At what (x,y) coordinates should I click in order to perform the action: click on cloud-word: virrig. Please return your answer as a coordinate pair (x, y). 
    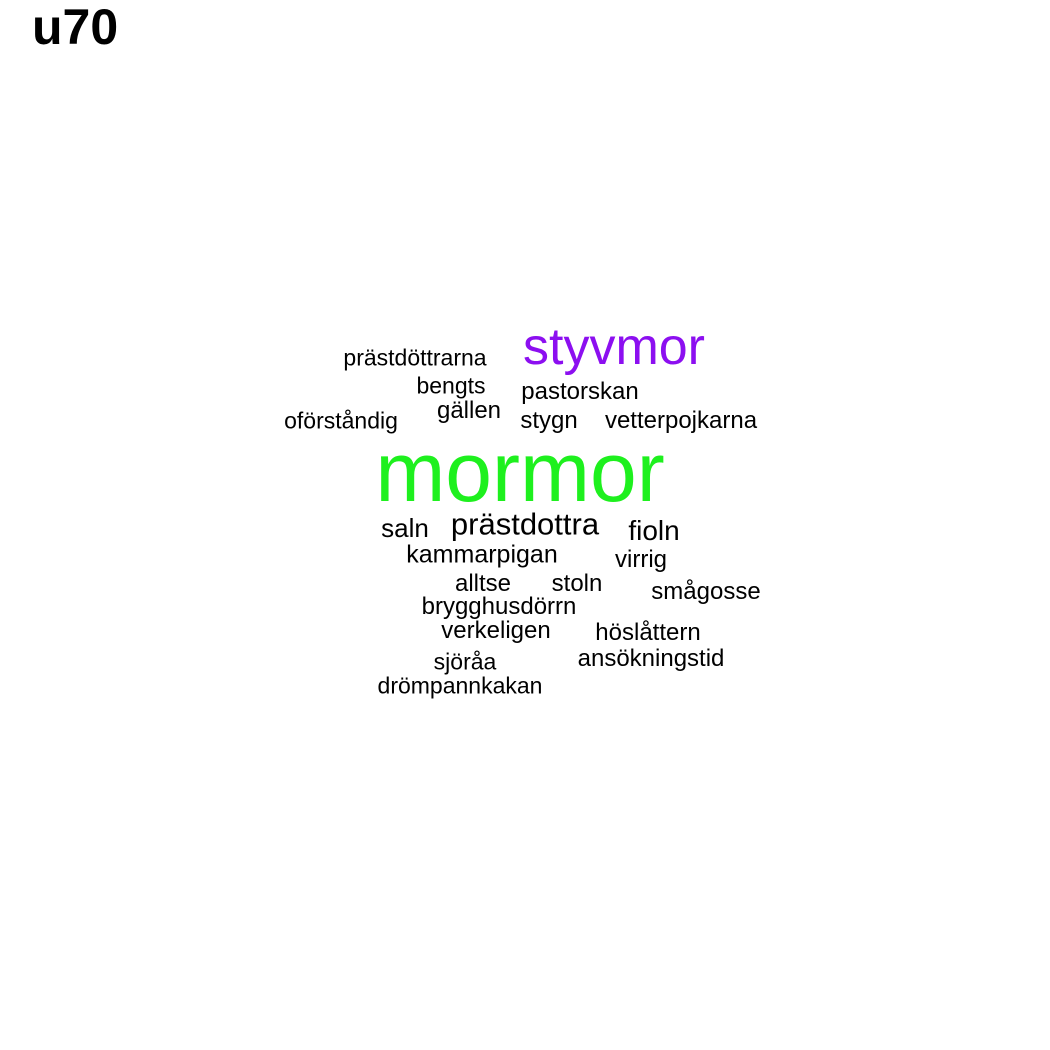
    Looking at the image, I should click on (641, 559).